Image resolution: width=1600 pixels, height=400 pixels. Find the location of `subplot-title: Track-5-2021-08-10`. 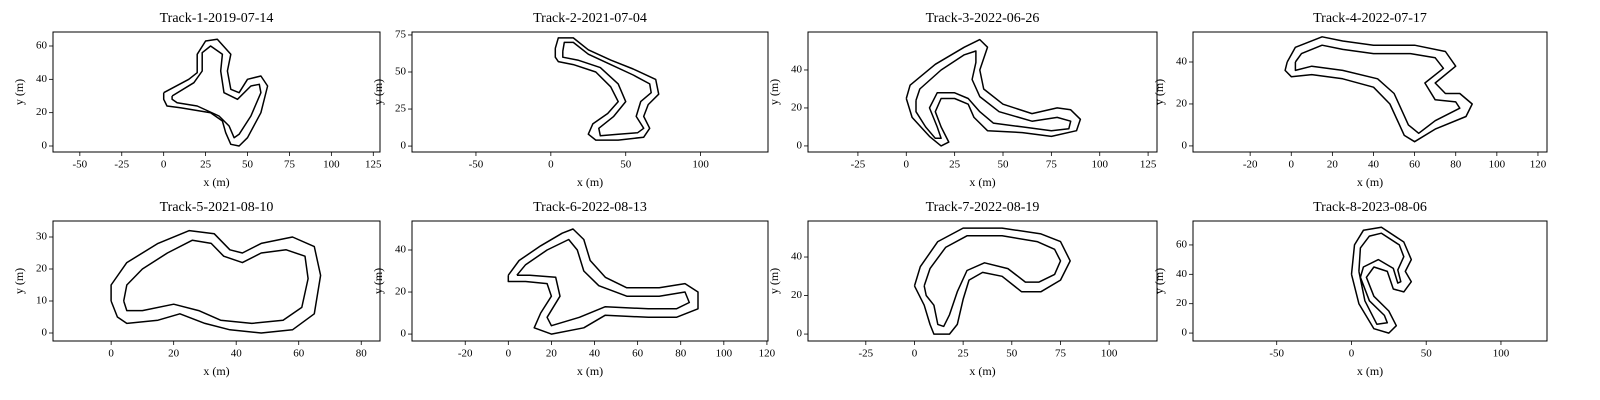

subplot-title: Track-5-2021-08-10 is located at coordinates (217, 207).